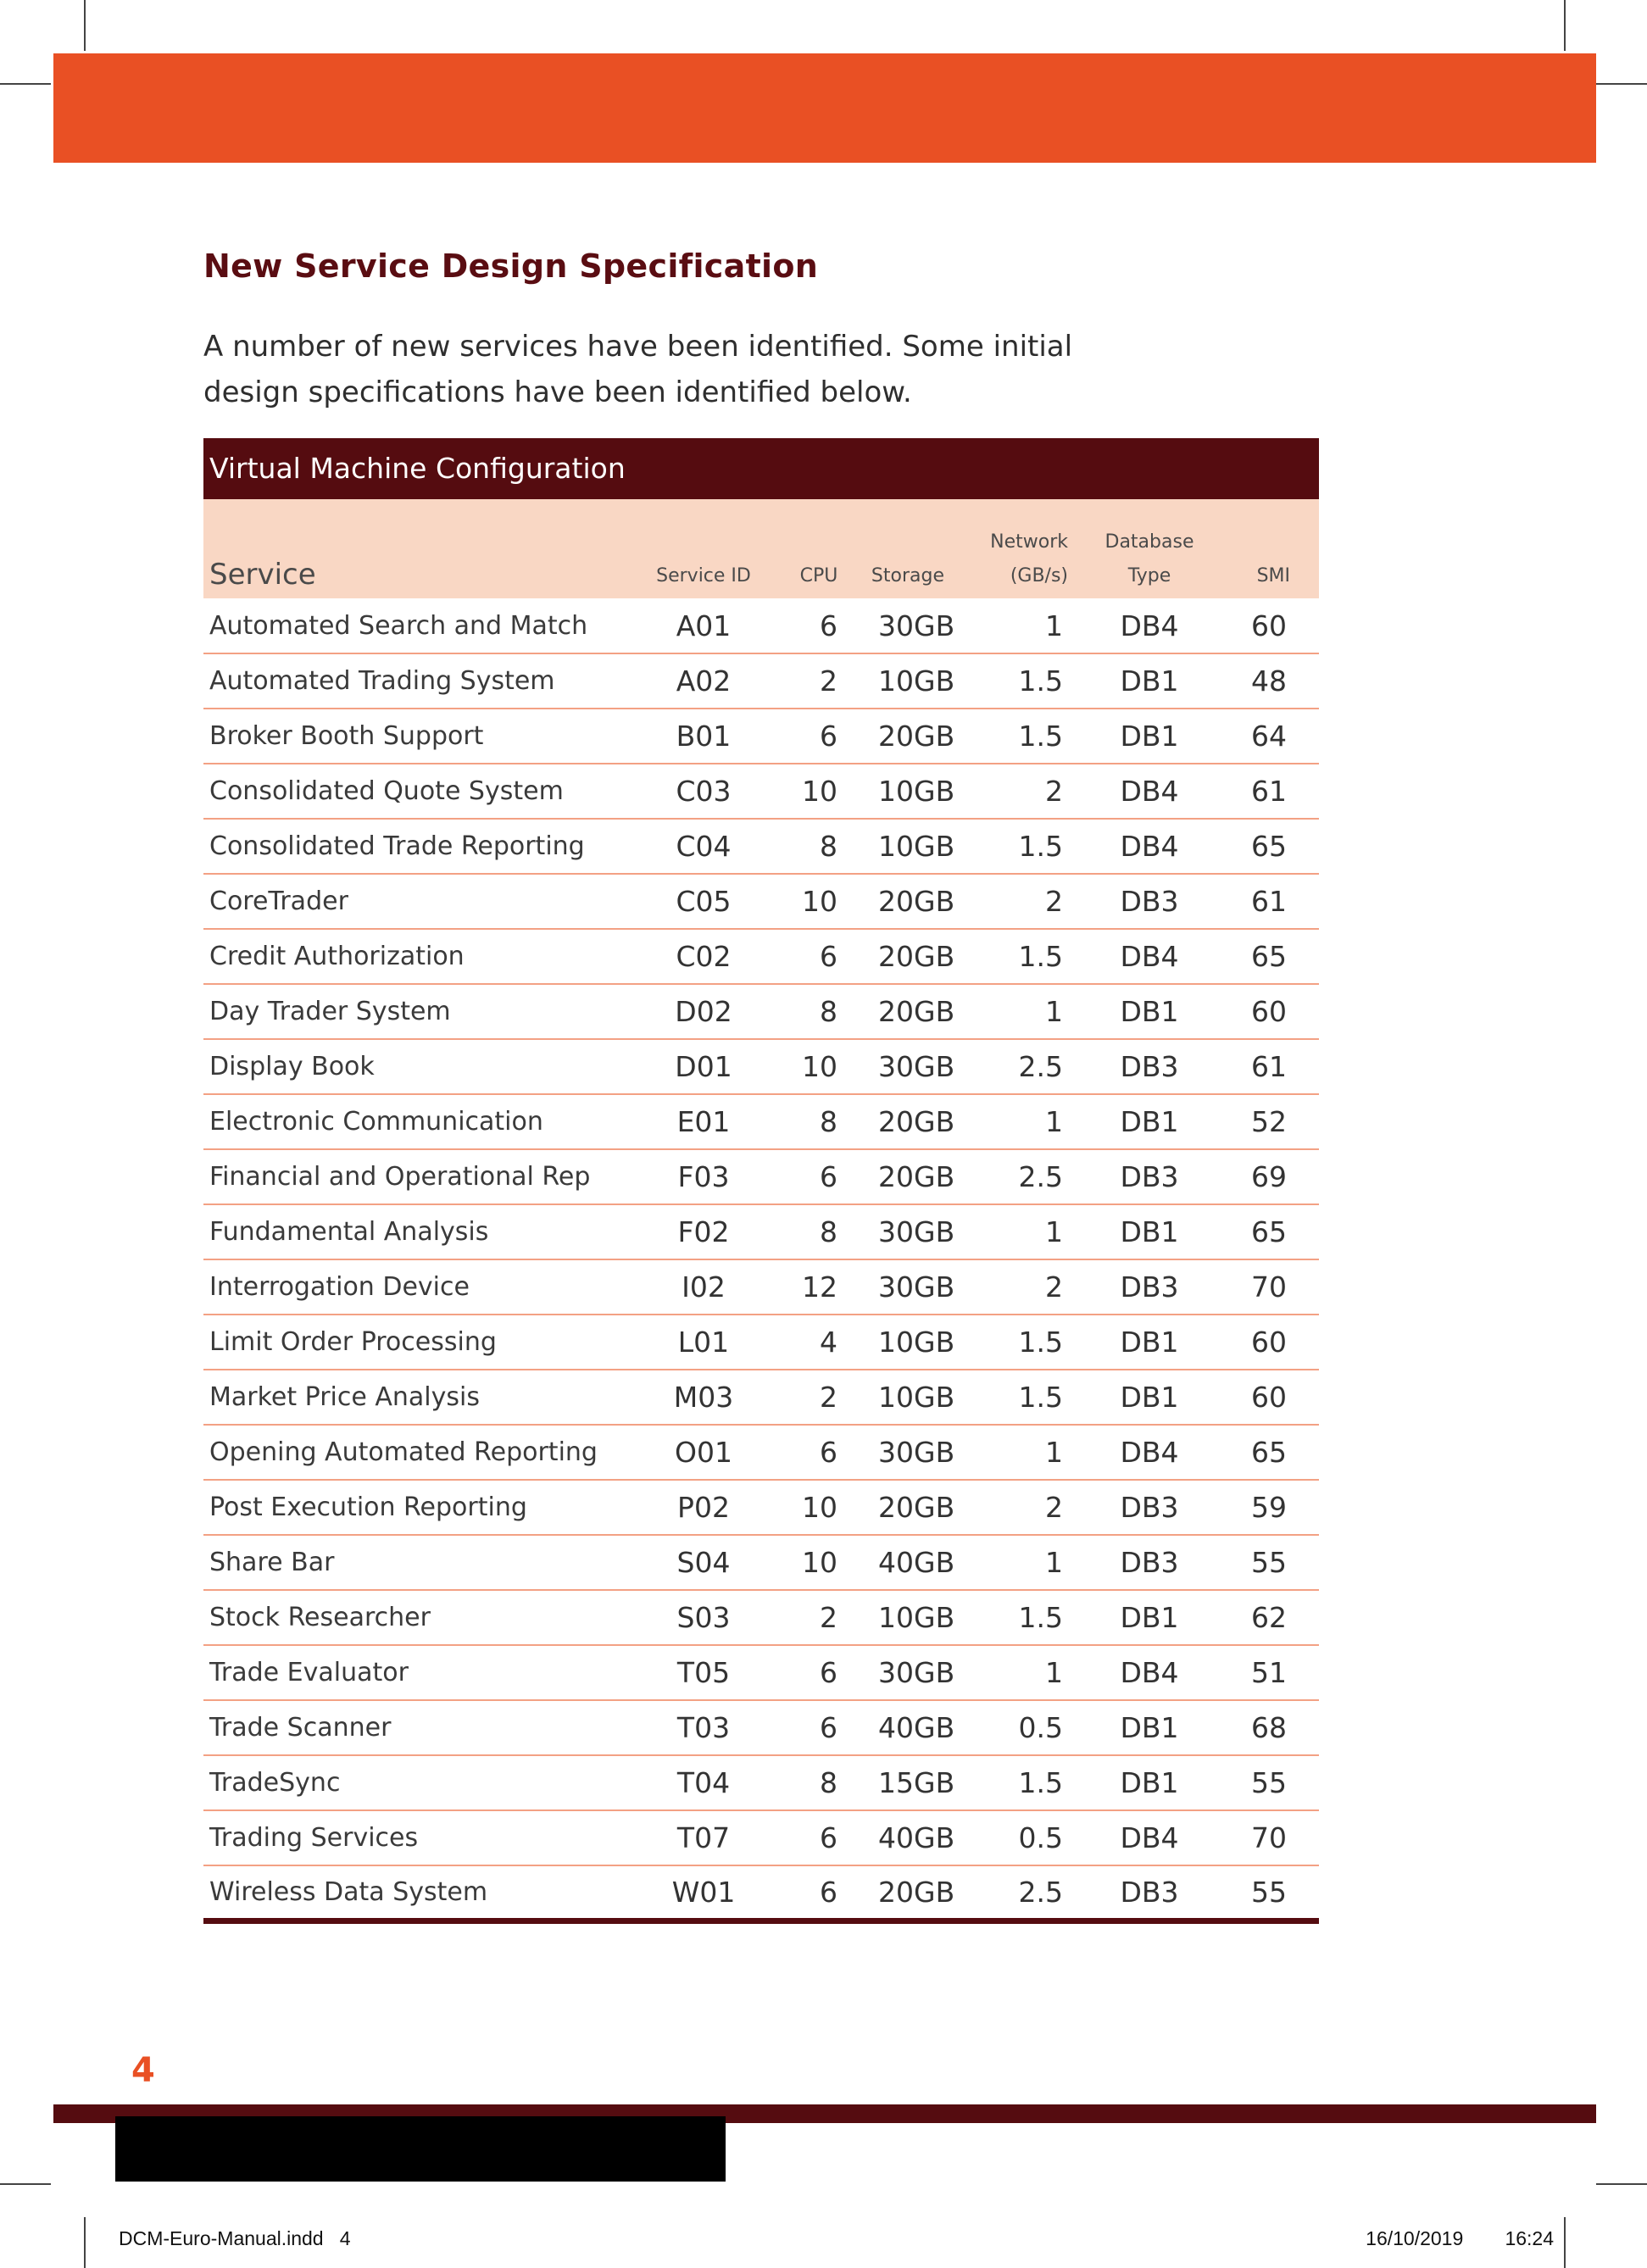 The height and width of the screenshot is (2268, 1647). I want to click on col-header-database-line2: Type, so click(1149, 575).